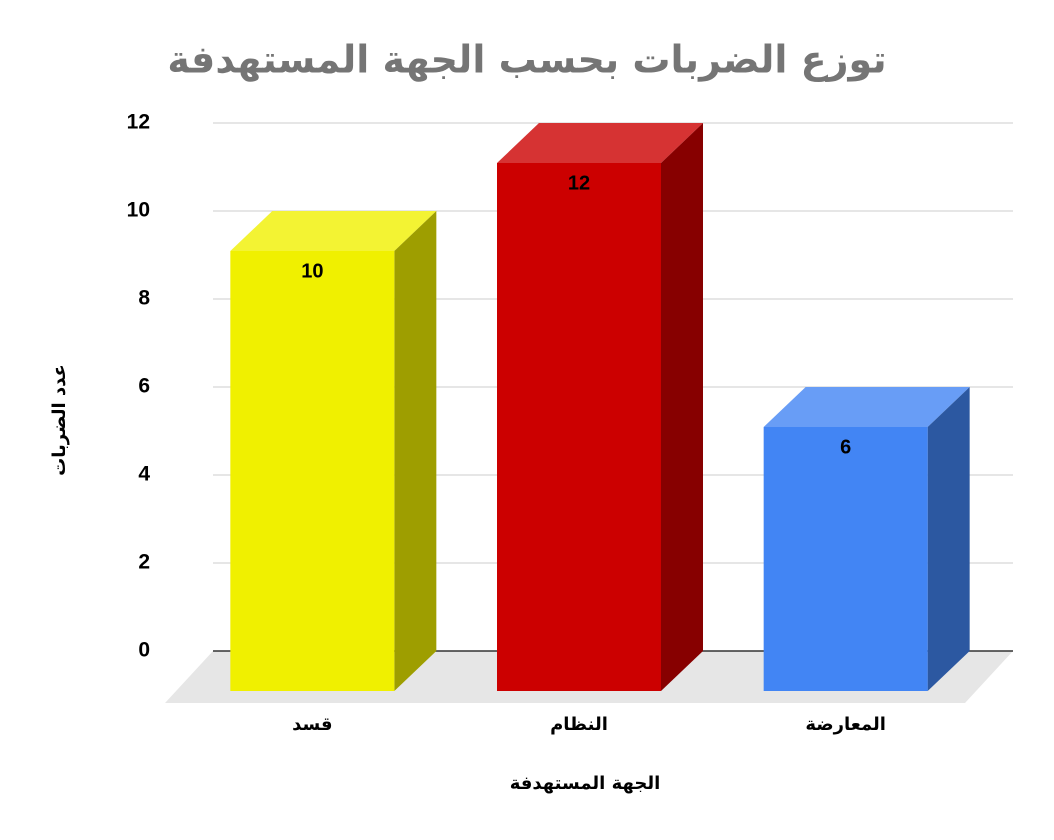  I want to click on chart-title: توزع الضربات بحسب الجهة المستهدفة, so click(526, 60).